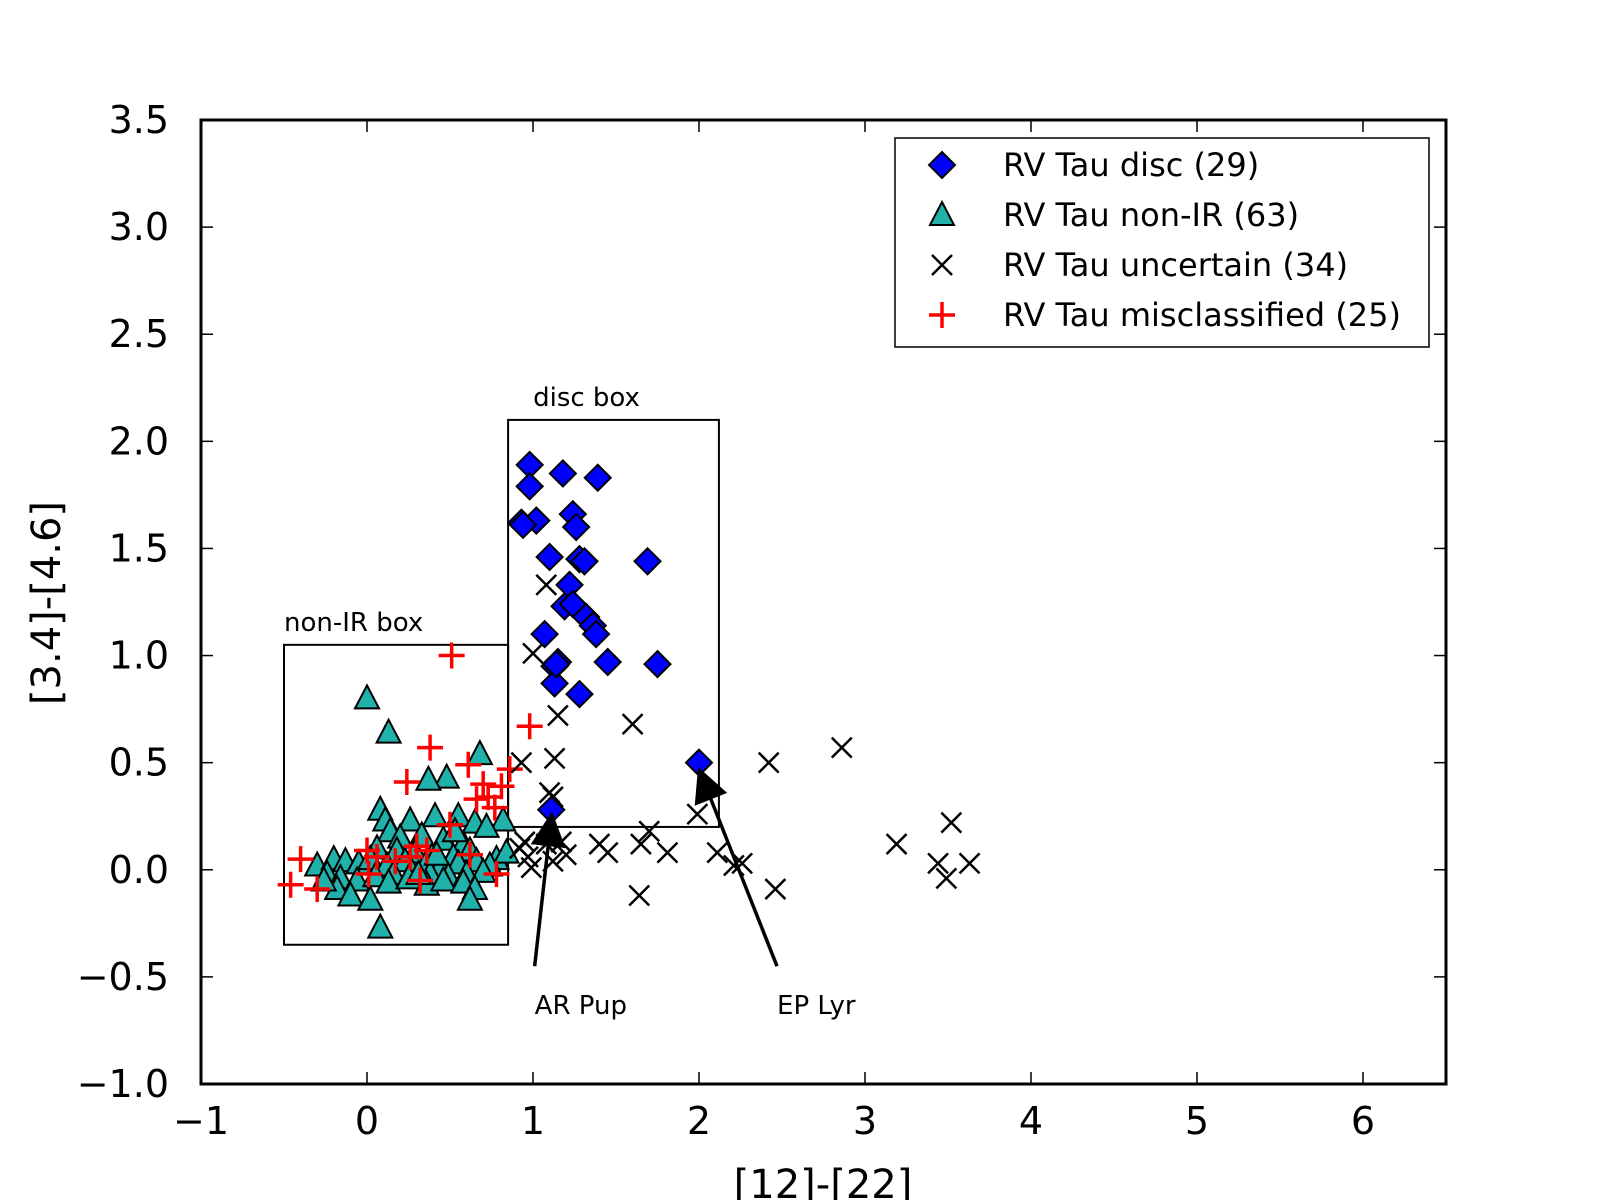  Describe the element at coordinates (139, 763) in the screenshot. I see `y-tick-label: 0.5` at that location.